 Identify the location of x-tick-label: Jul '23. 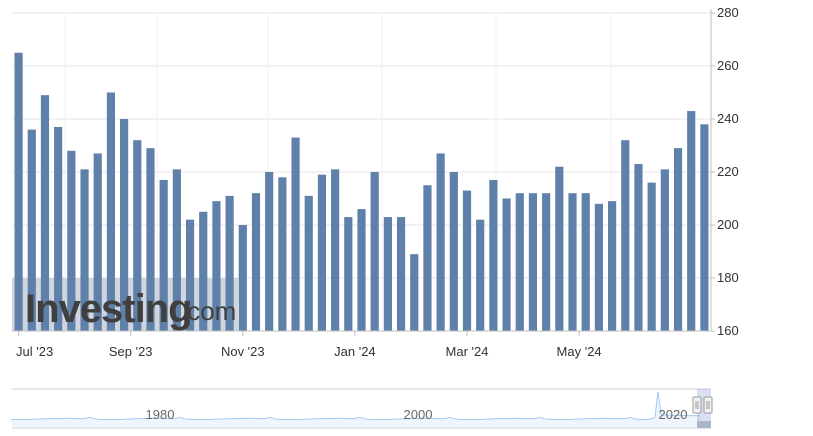
(34, 351).